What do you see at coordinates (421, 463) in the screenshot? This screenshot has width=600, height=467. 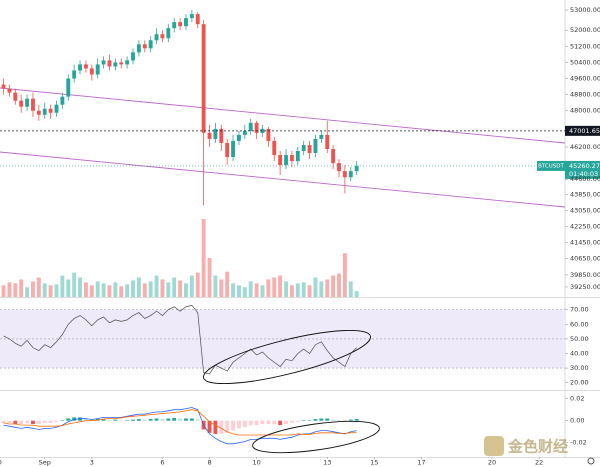 I see `x-tick-label: 17` at bounding box center [421, 463].